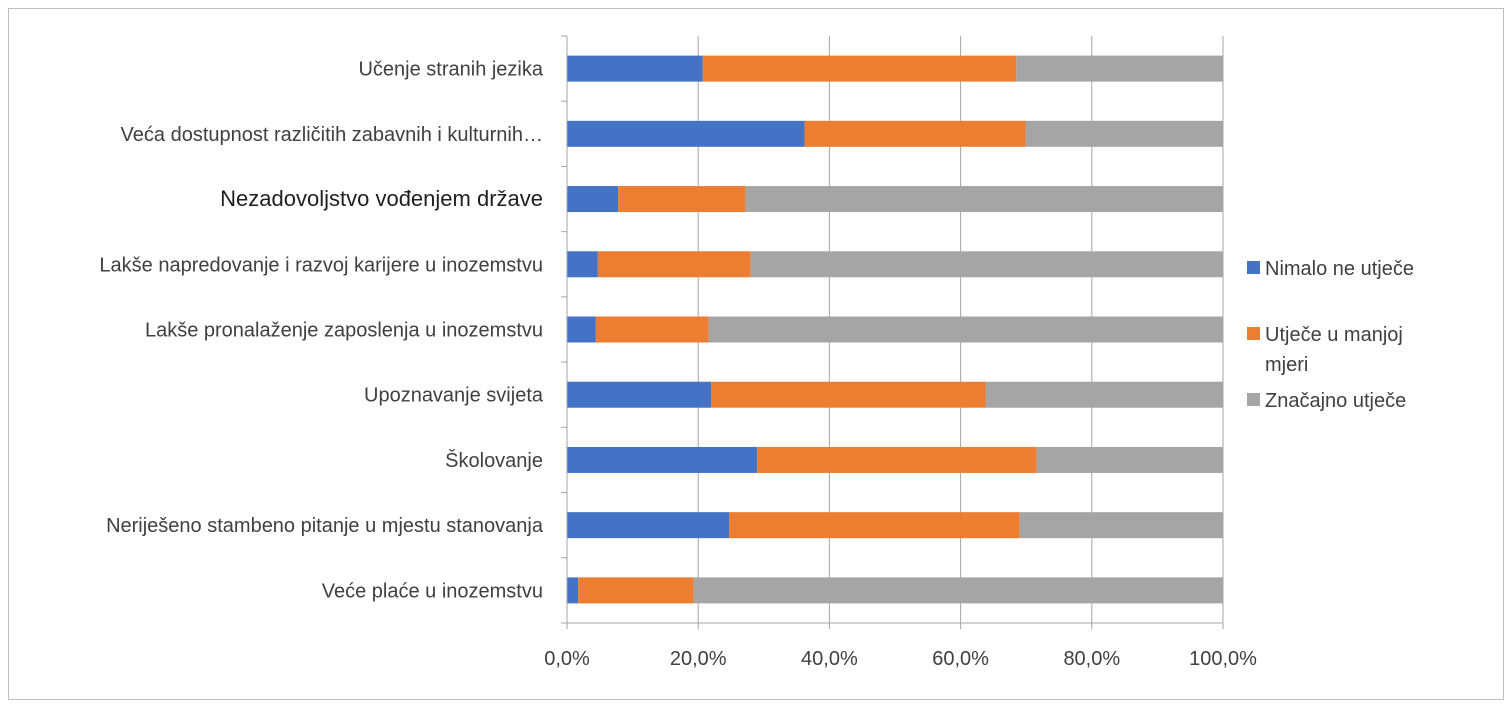  I want to click on category-label: Nezadovoljstvo vođenjem države, so click(381, 198).